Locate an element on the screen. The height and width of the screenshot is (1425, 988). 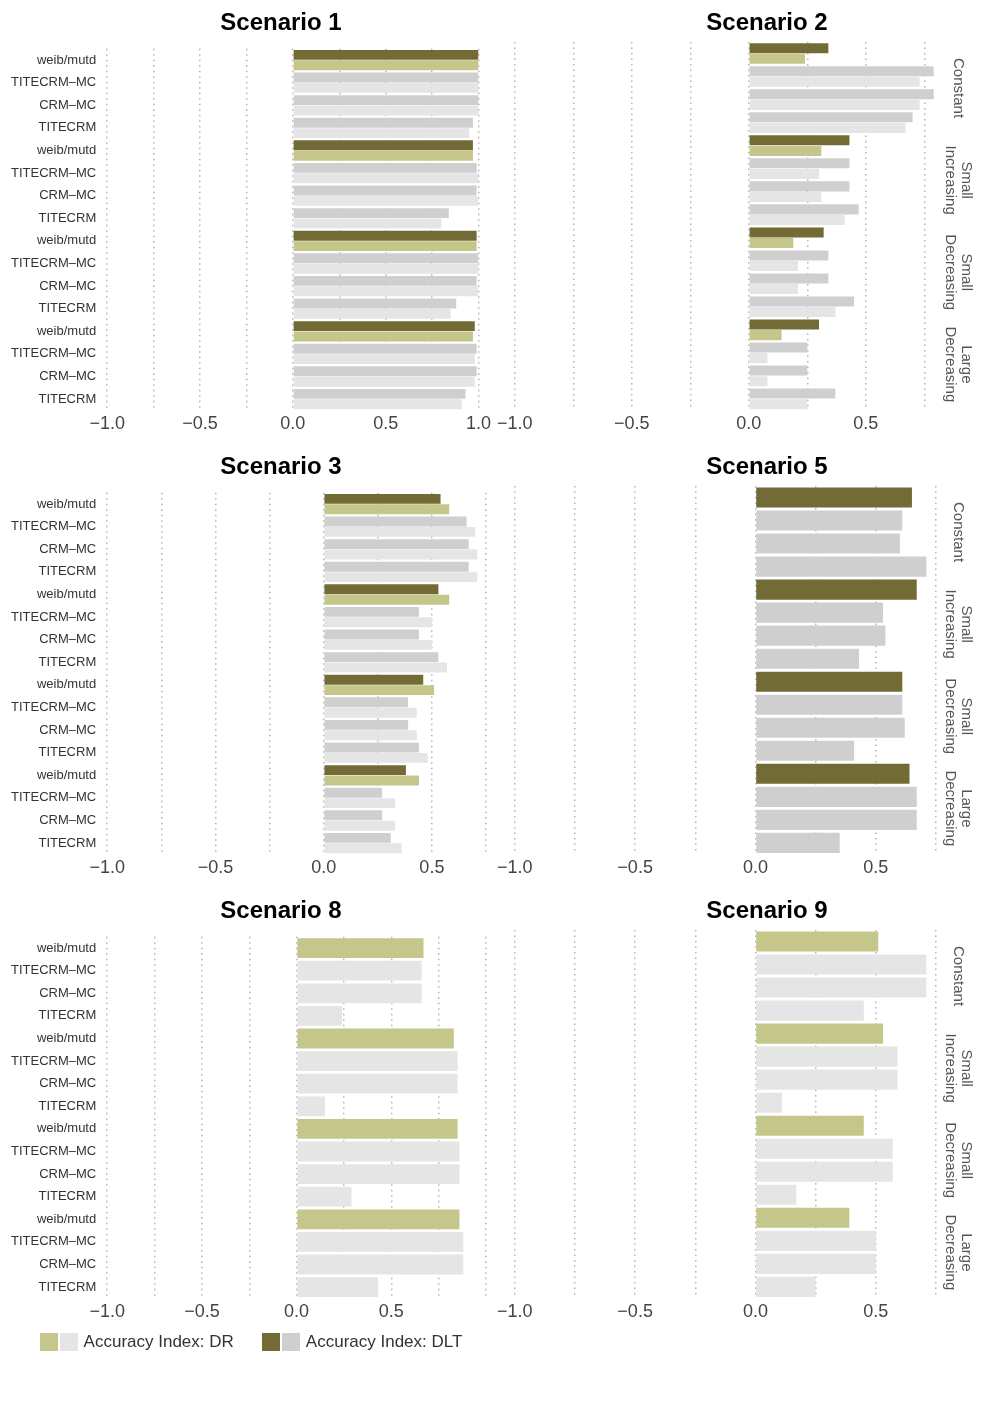
chart-title: Scenario 1 is located at coordinates (281, 22).